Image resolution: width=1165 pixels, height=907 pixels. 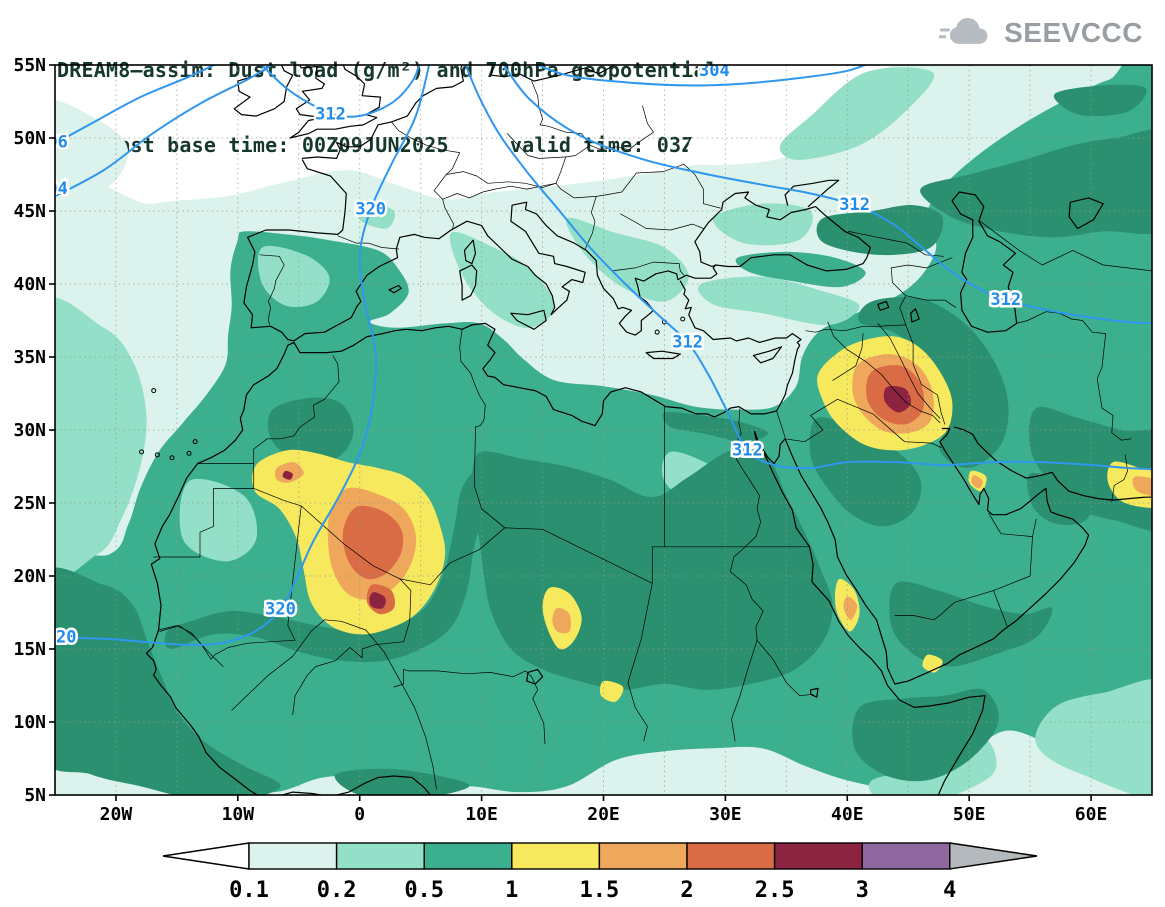 I want to click on legend-tick-label: 1, so click(x=511, y=890).